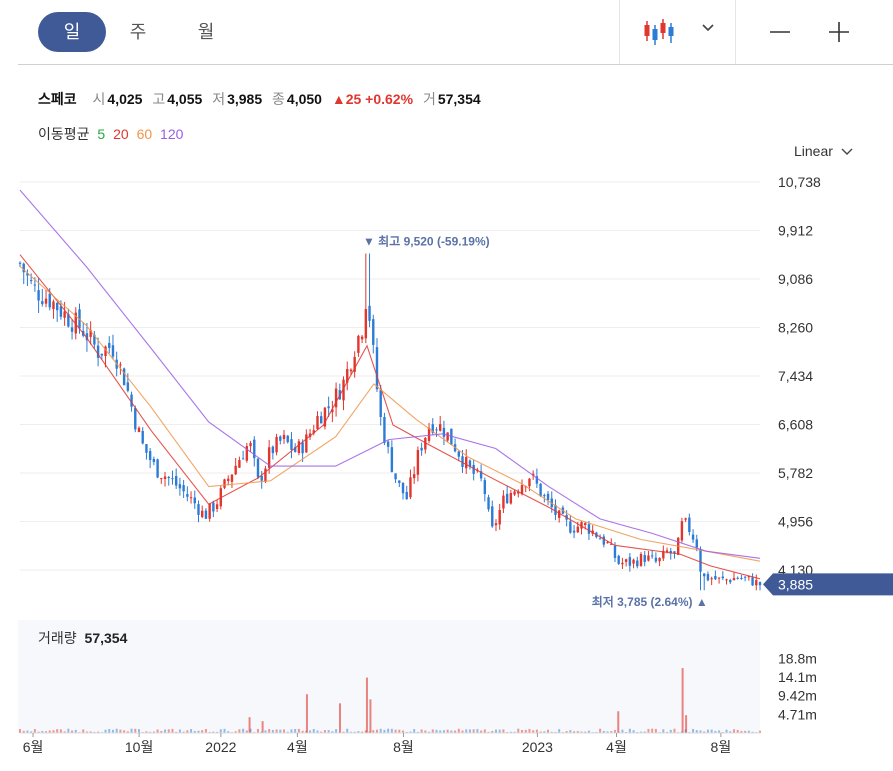 This screenshot has height=771, width=893. What do you see at coordinates (795, 473) in the screenshot?
I see `price-axis-label: 5,782` at bounding box center [795, 473].